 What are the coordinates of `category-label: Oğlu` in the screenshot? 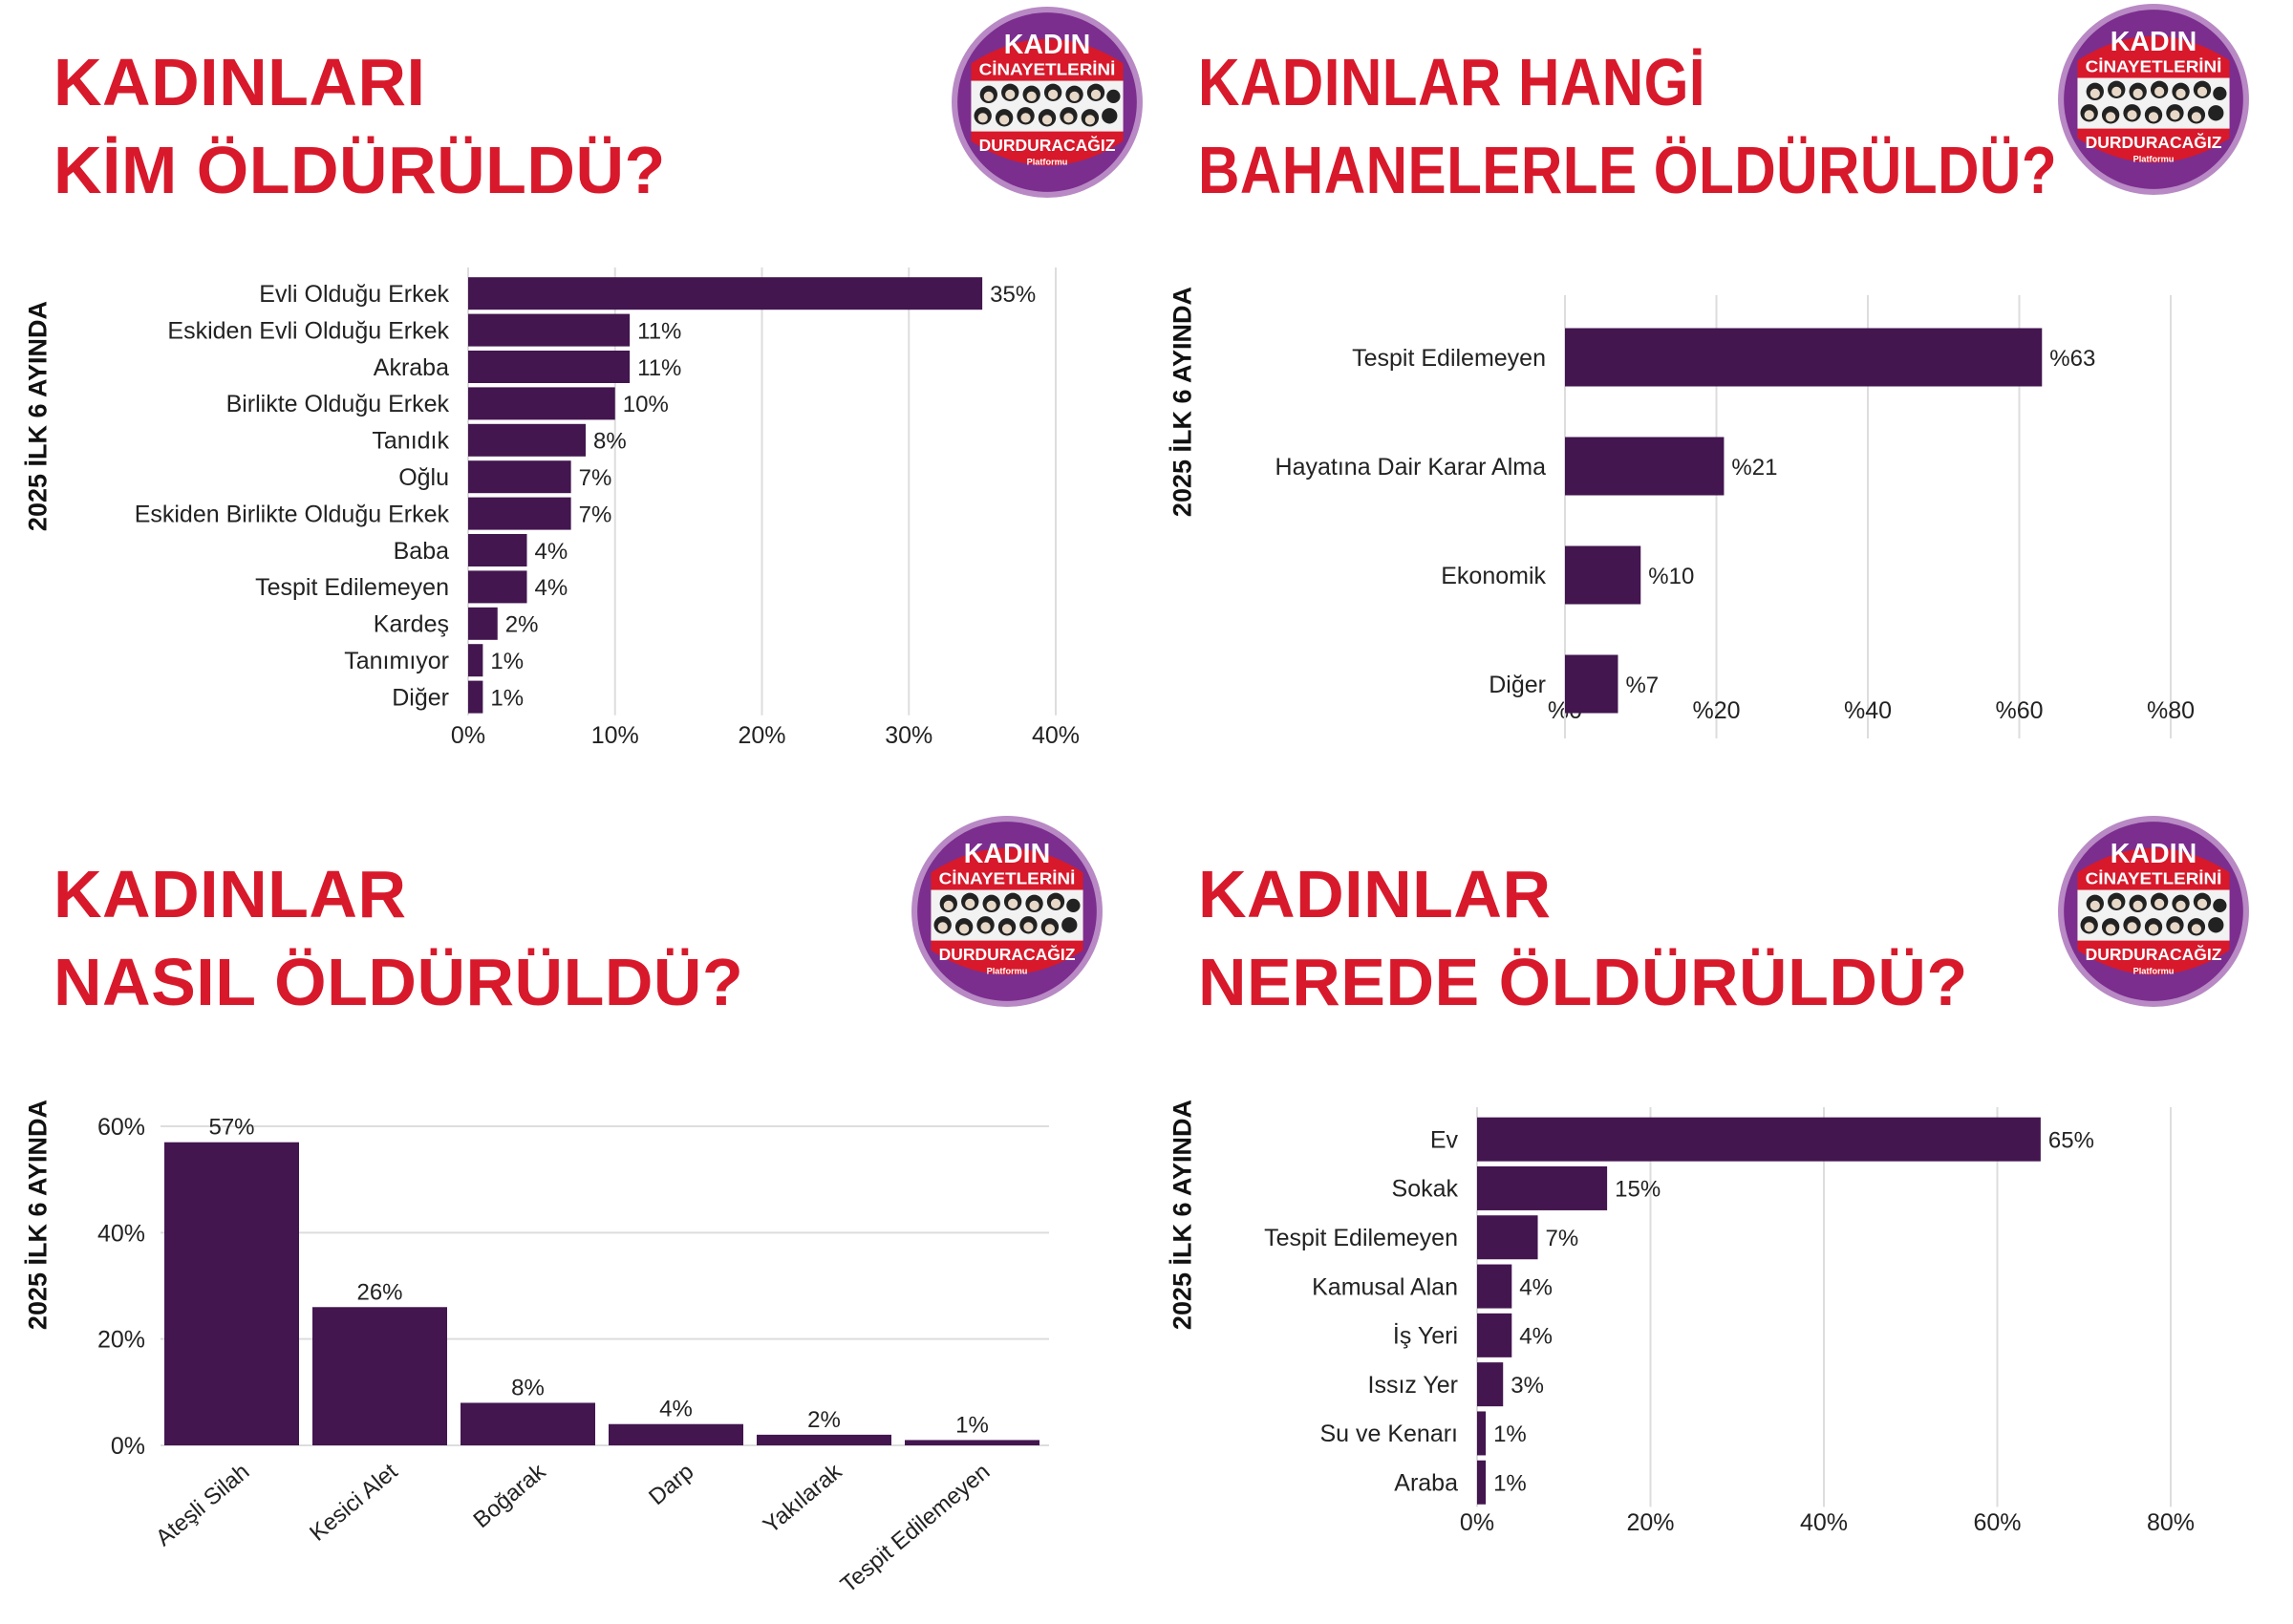 It's located at (423, 478).